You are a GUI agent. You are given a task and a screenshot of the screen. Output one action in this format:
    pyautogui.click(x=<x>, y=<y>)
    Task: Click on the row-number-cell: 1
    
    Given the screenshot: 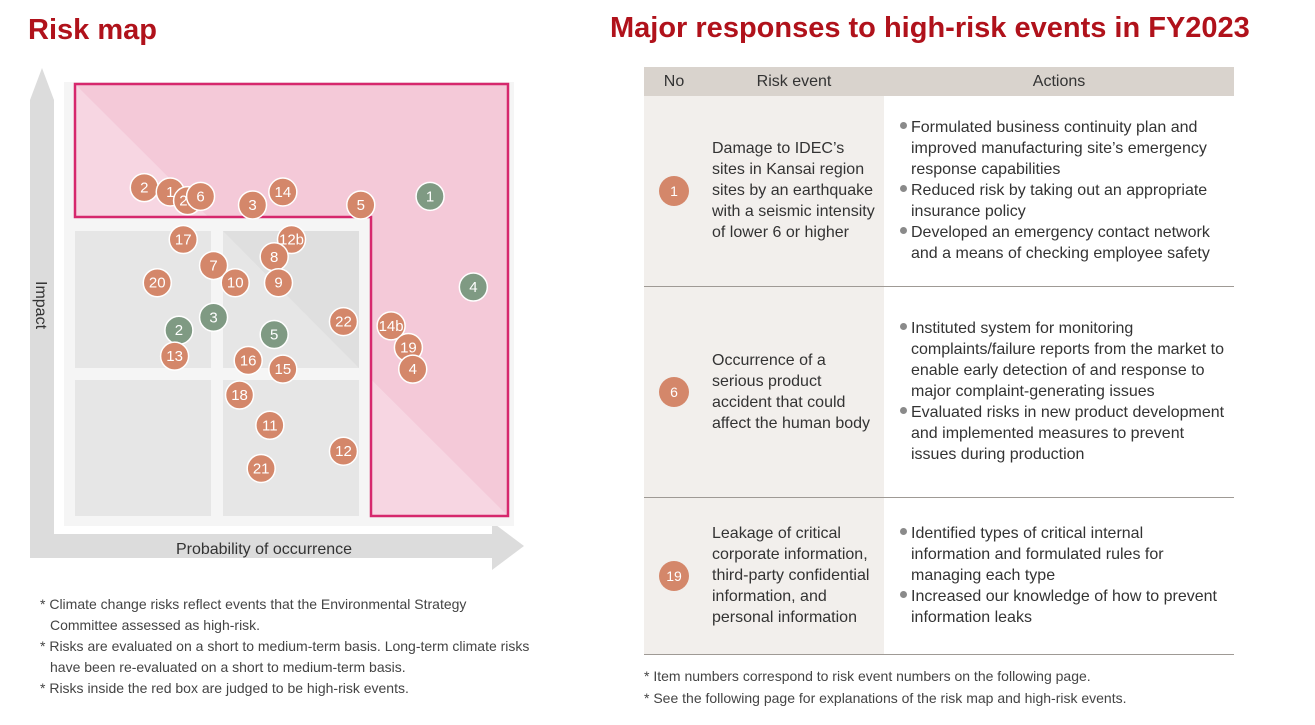 What is the action you would take?
    pyautogui.click(x=674, y=191)
    